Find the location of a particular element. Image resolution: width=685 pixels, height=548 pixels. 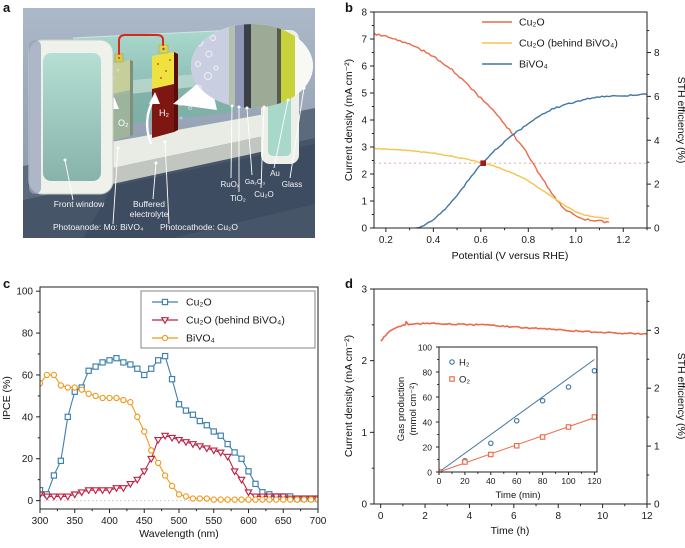

x-tick-label: 8 is located at coordinates (558, 516).